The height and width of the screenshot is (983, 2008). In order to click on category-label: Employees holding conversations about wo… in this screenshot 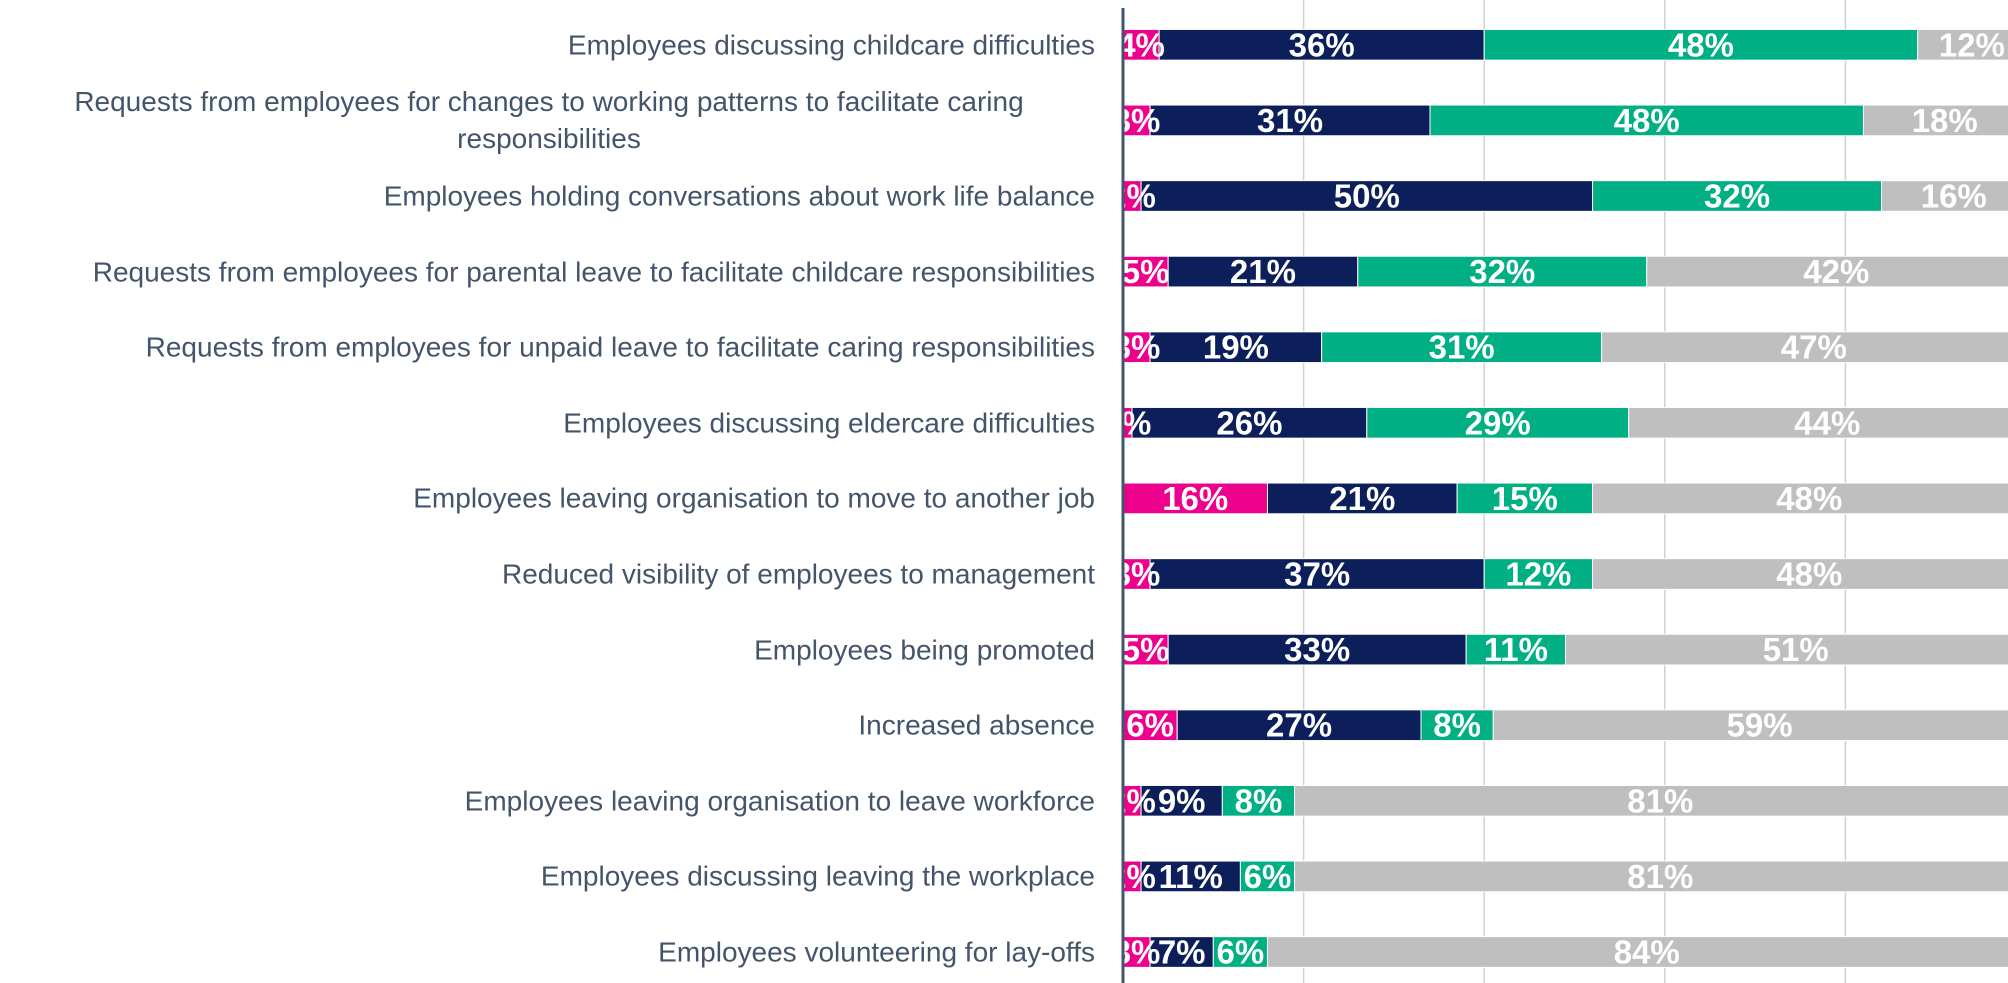, I will do `click(739, 196)`.